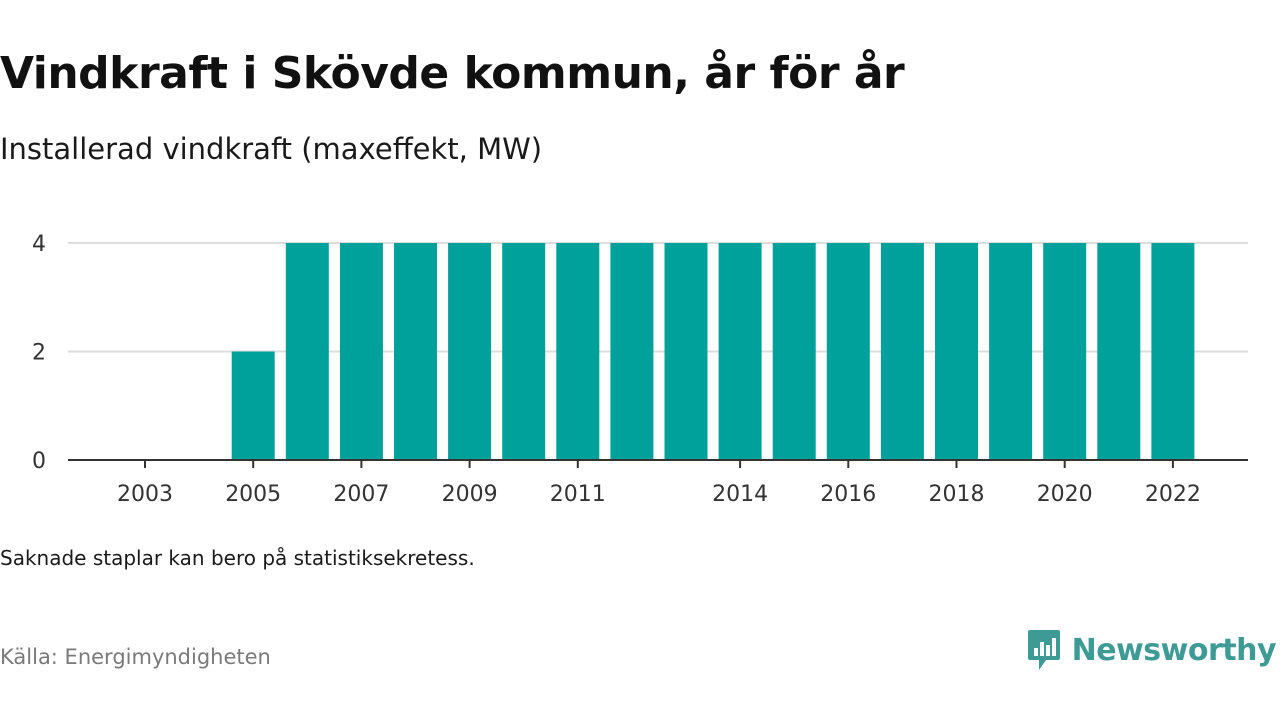  Describe the element at coordinates (39, 244) in the screenshot. I see `y-tick-label: 4` at that location.